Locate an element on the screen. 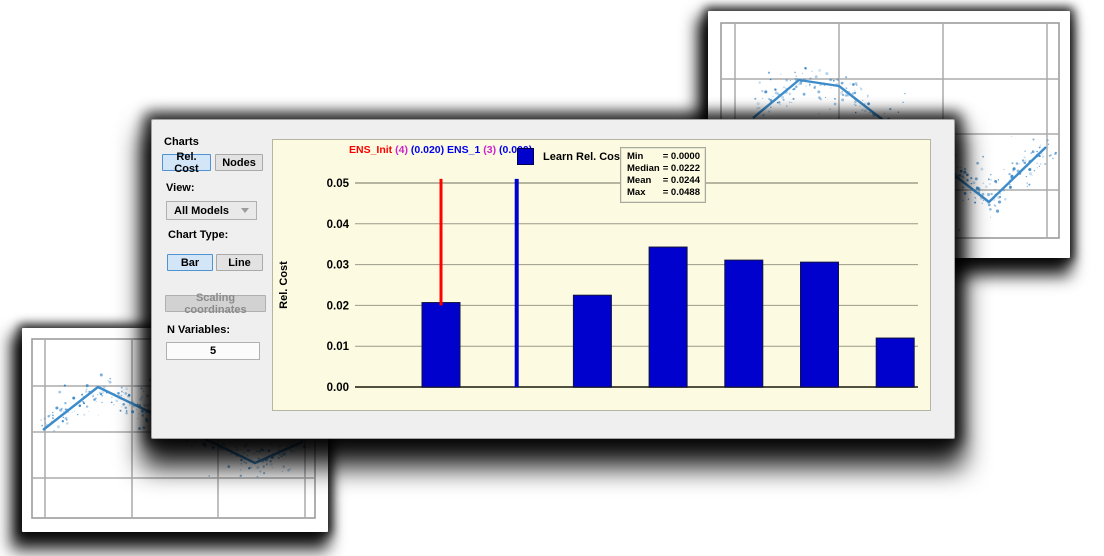  stats-row: Mean = 0.0244 is located at coordinates (663, 180).